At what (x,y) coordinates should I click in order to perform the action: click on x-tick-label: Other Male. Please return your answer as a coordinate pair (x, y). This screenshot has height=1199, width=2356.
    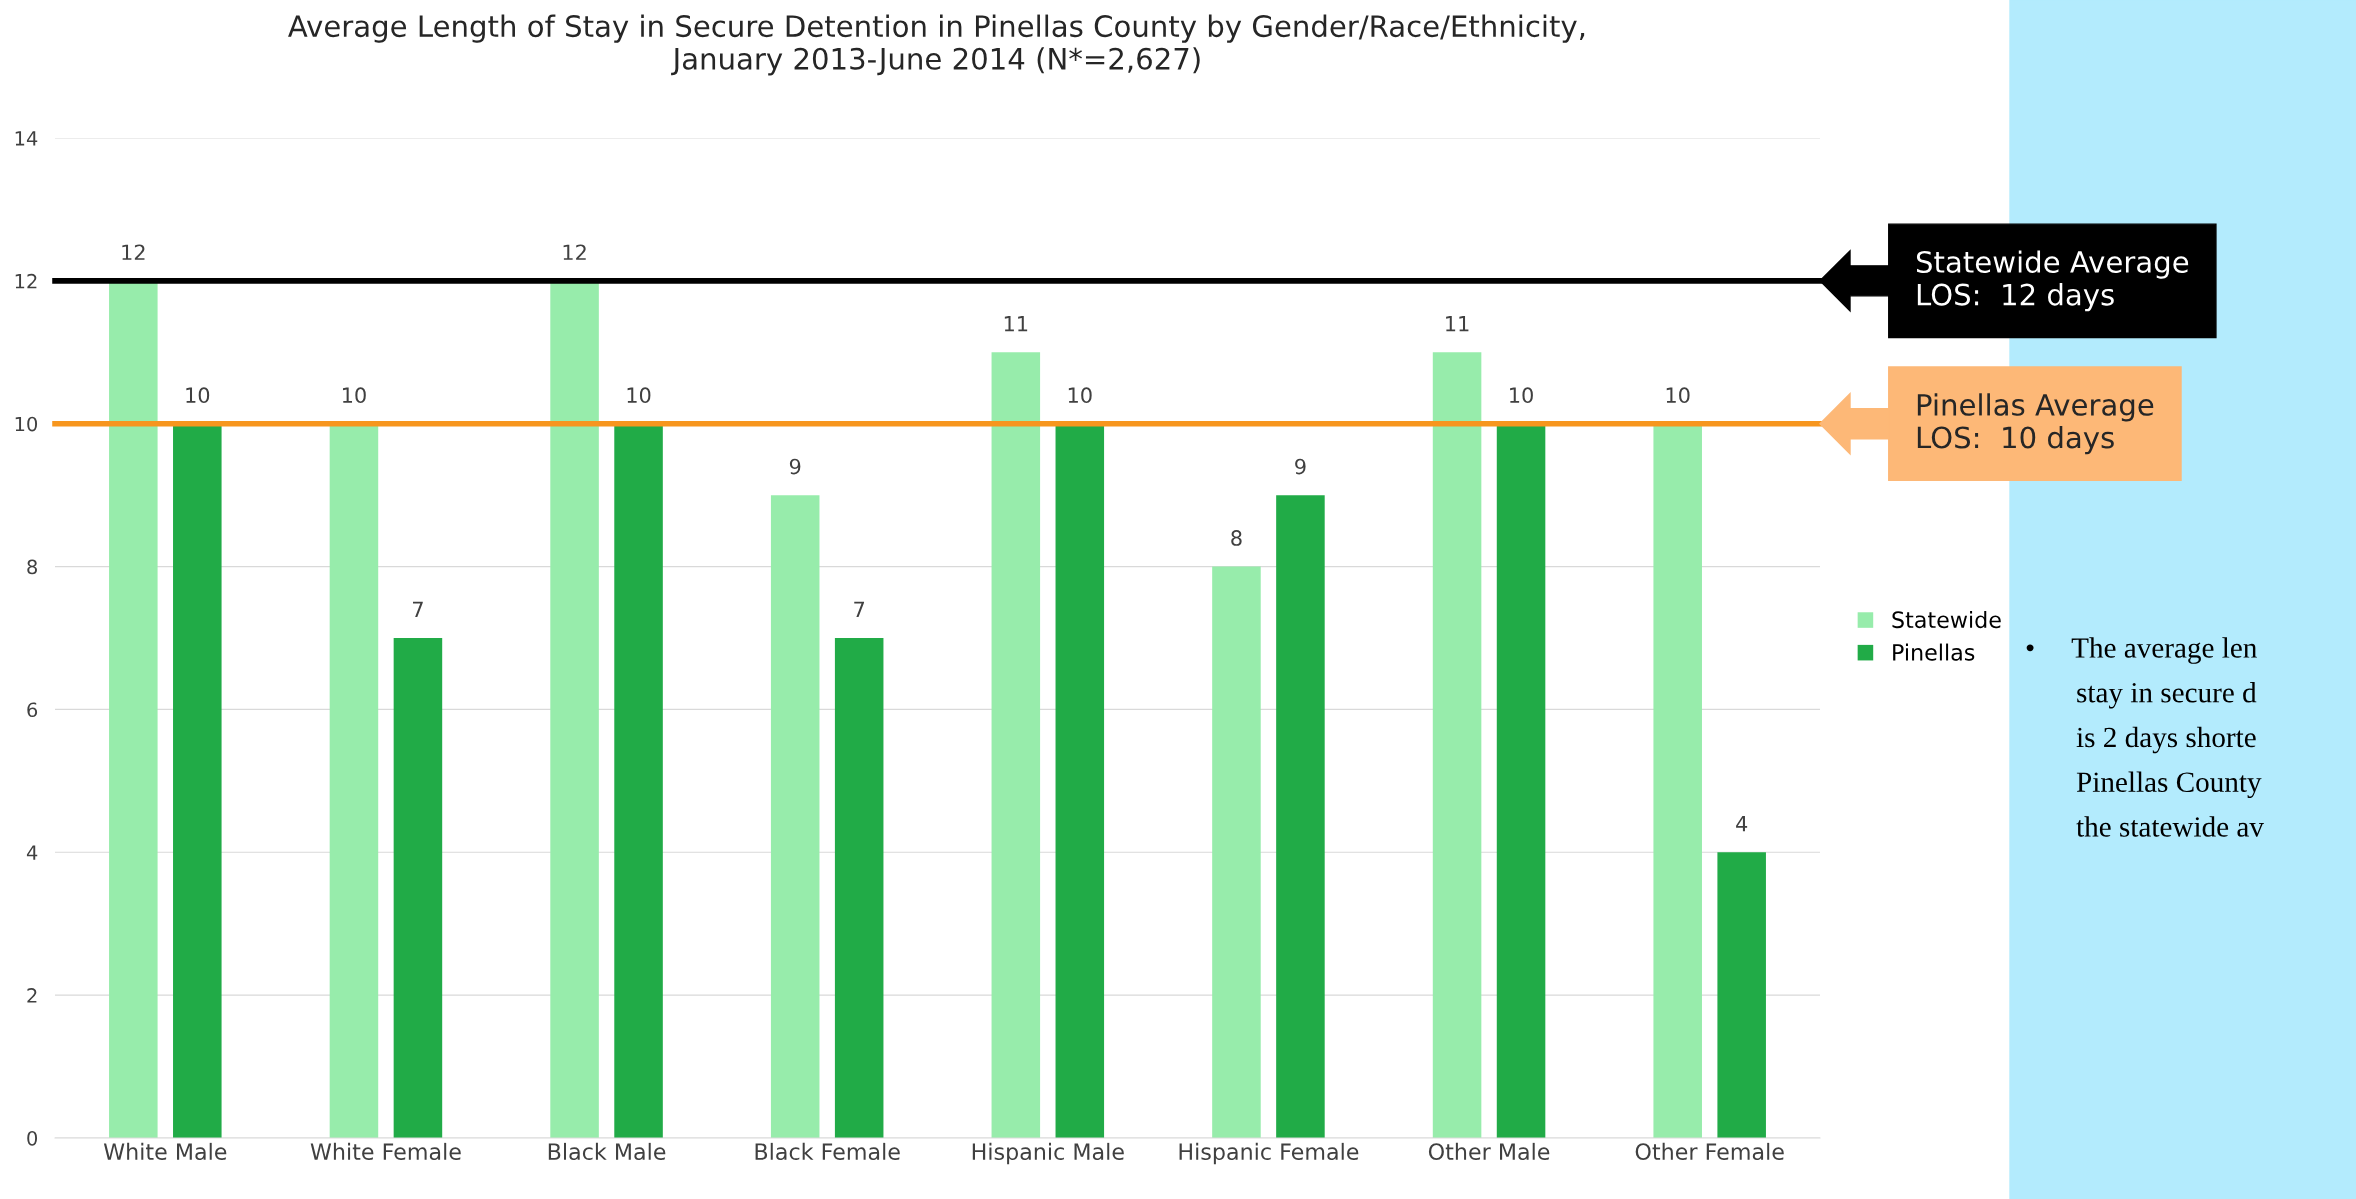
    Looking at the image, I should click on (1489, 1151).